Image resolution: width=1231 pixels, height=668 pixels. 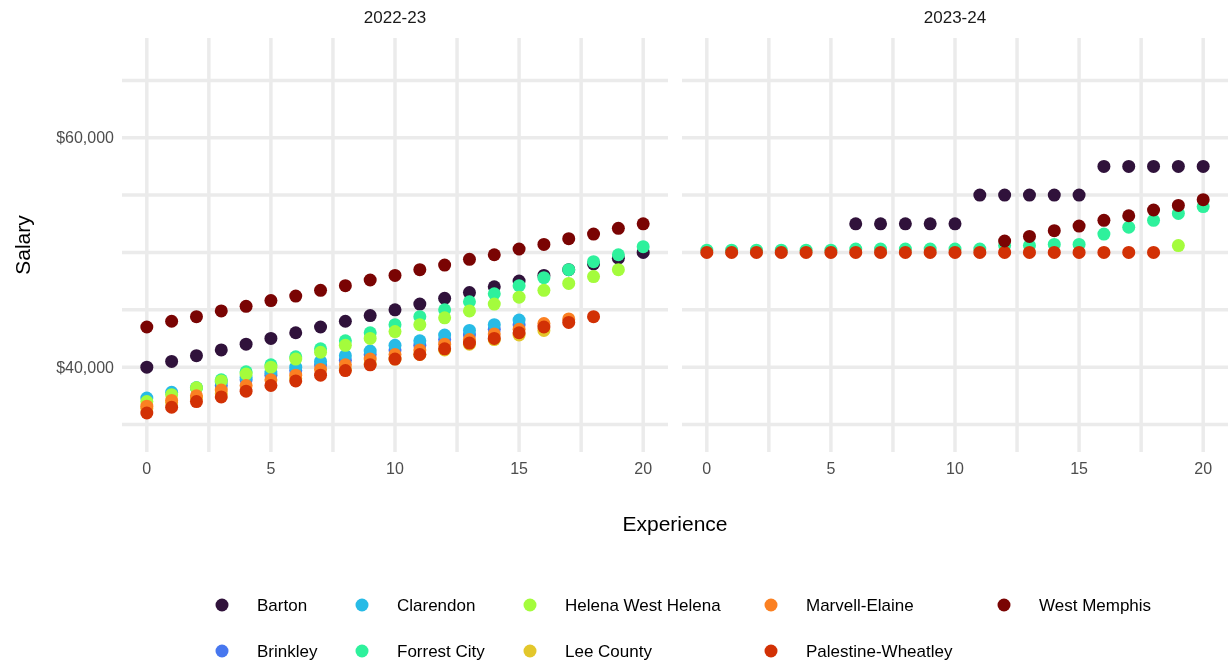 I want to click on y-tick-label: $40,000, so click(x=85, y=367).